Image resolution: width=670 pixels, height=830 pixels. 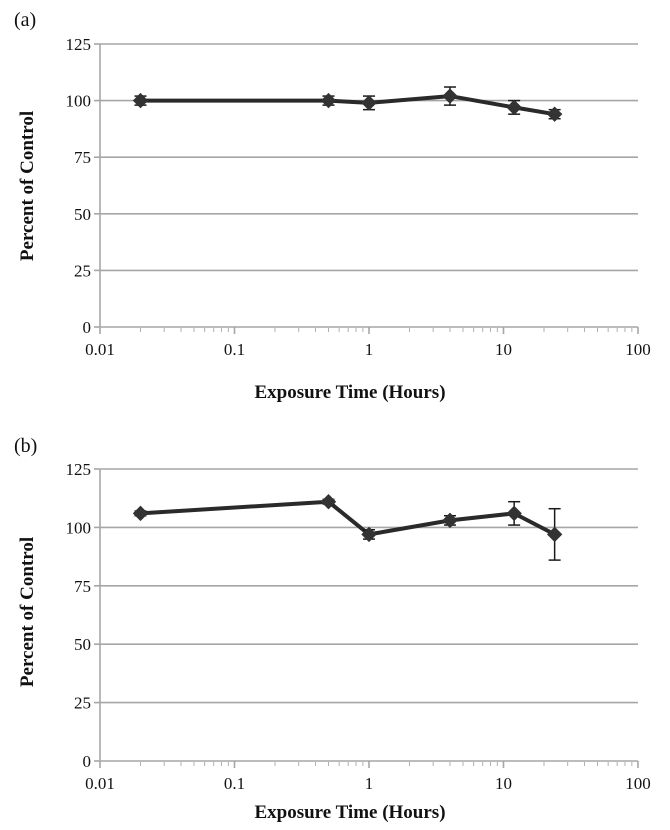 What do you see at coordinates (87, 327) in the screenshot?
I see `panel-a-y-tick-label-0: 0` at bounding box center [87, 327].